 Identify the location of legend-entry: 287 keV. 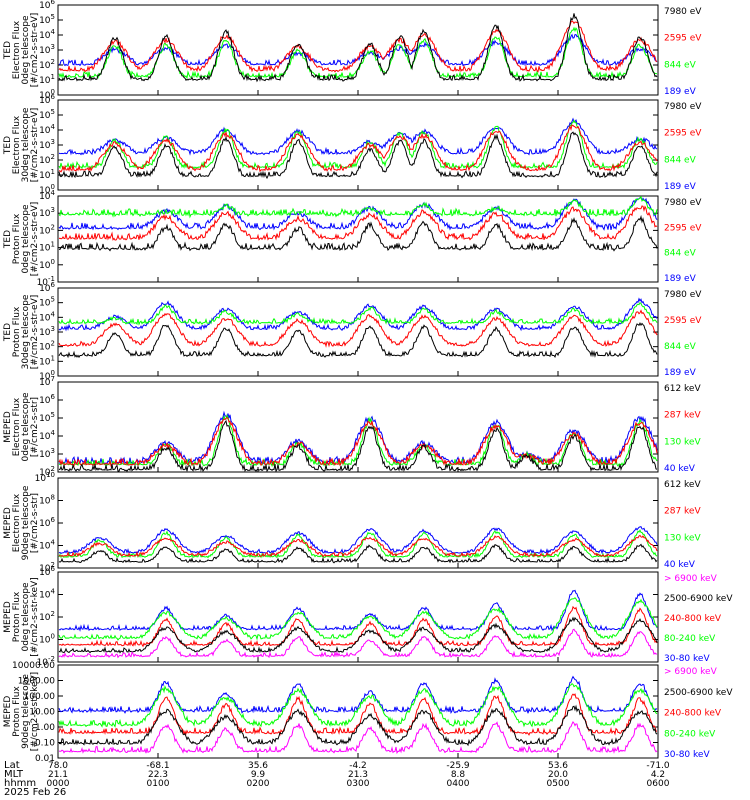
(682, 512).